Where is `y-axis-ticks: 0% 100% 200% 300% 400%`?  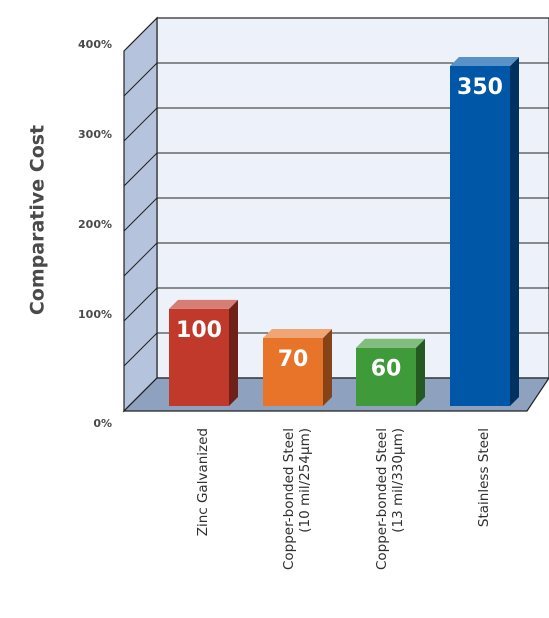
y-axis-ticks: 0% 100% 200% 300% 400% is located at coordinates (95, 234).